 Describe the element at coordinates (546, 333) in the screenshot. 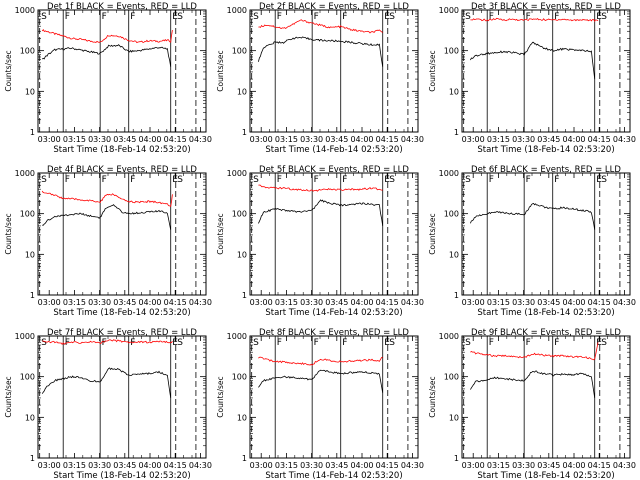

I see `chart-title: Det 9f BLACK = Events, RED = LLD` at that location.